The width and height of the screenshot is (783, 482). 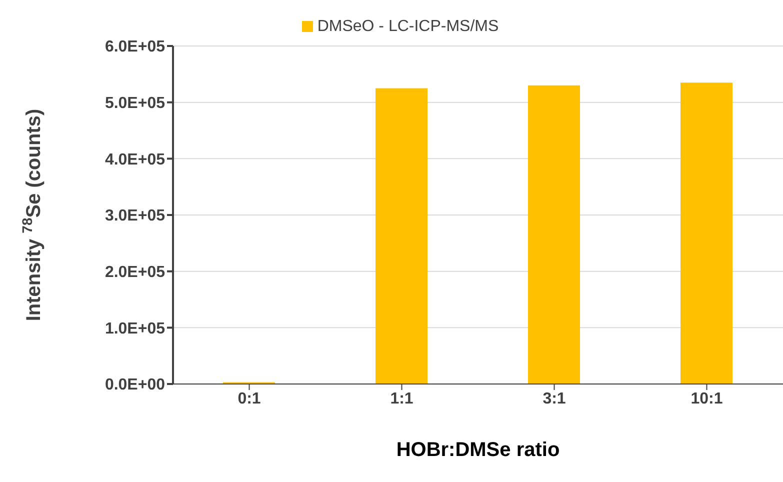 What do you see at coordinates (135, 385) in the screenshot?
I see `y-tick-label: 0.0E+00` at bounding box center [135, 385].